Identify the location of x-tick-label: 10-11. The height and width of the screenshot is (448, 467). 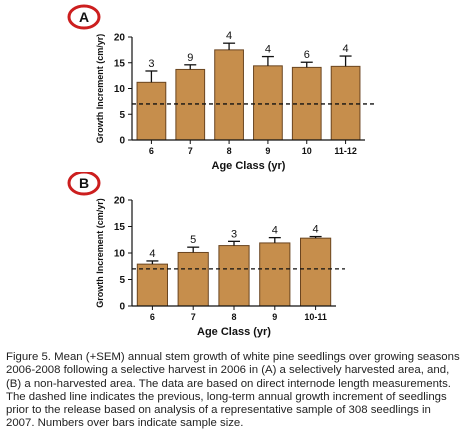
(315, 317).